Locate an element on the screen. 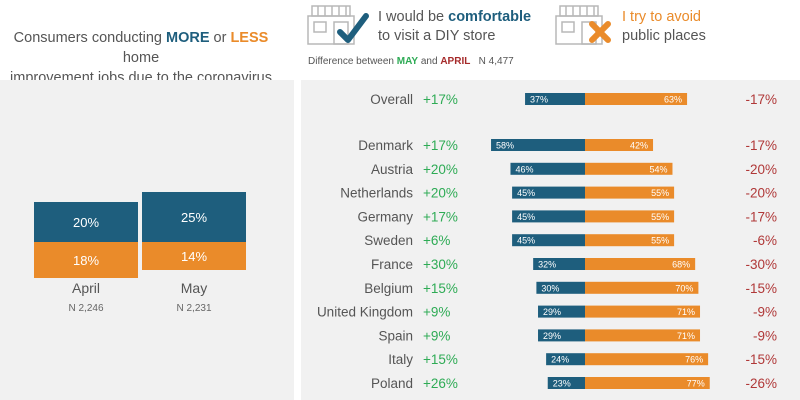  country-label: Germany is located at coordinates (385, 216).